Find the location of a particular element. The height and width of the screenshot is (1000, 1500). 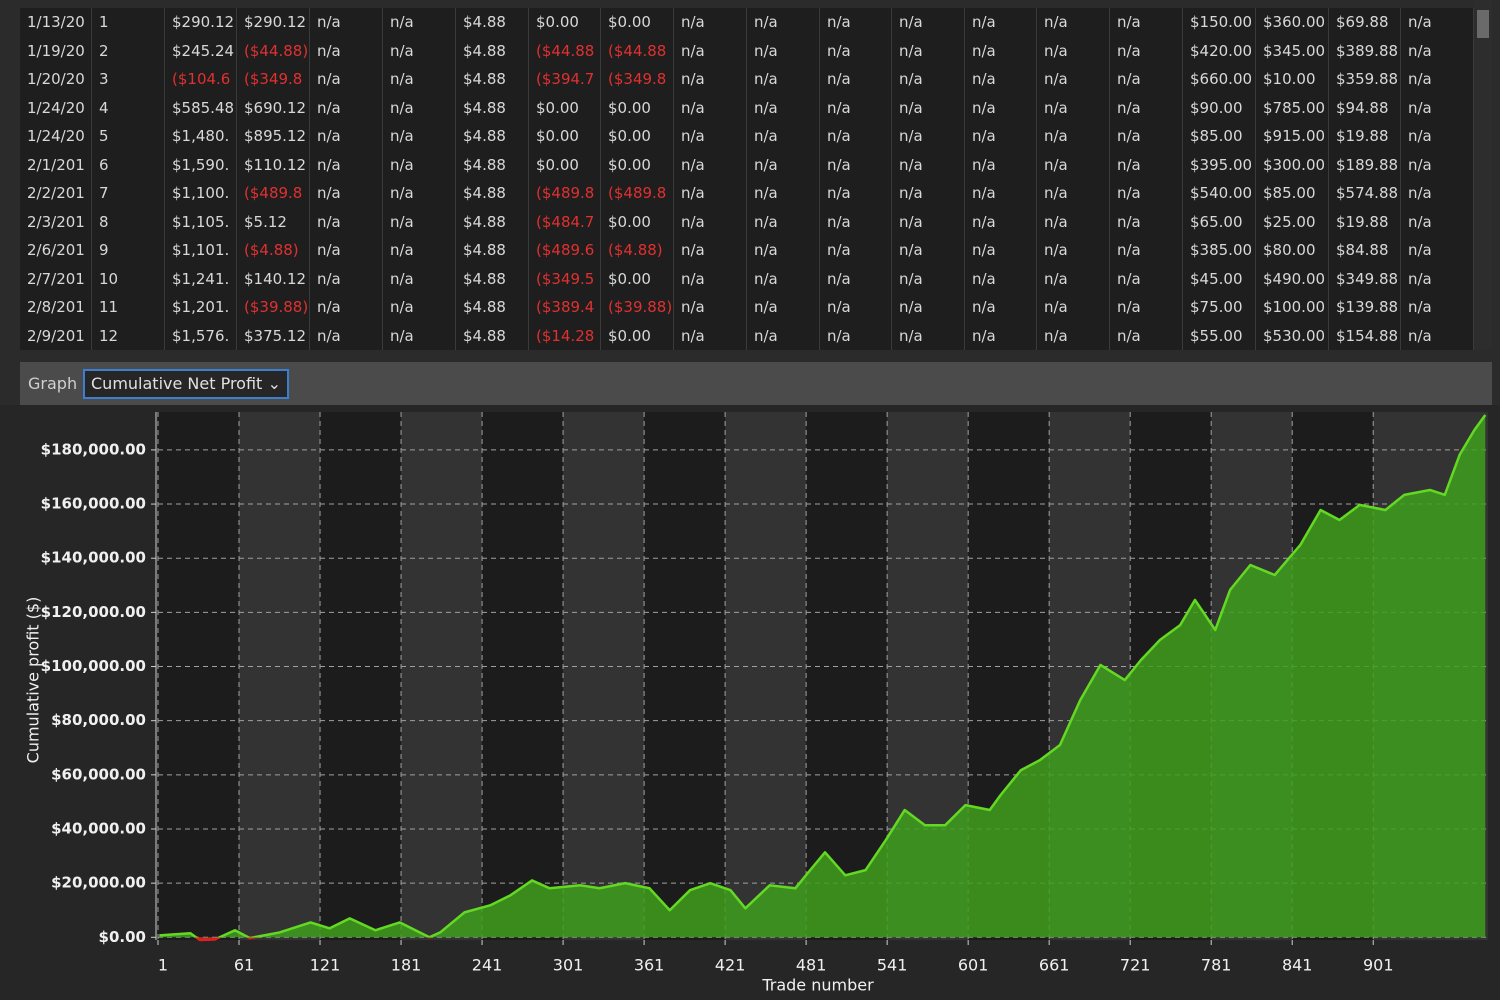

x-tick-label: 601 is located at coordinates (973, 965).